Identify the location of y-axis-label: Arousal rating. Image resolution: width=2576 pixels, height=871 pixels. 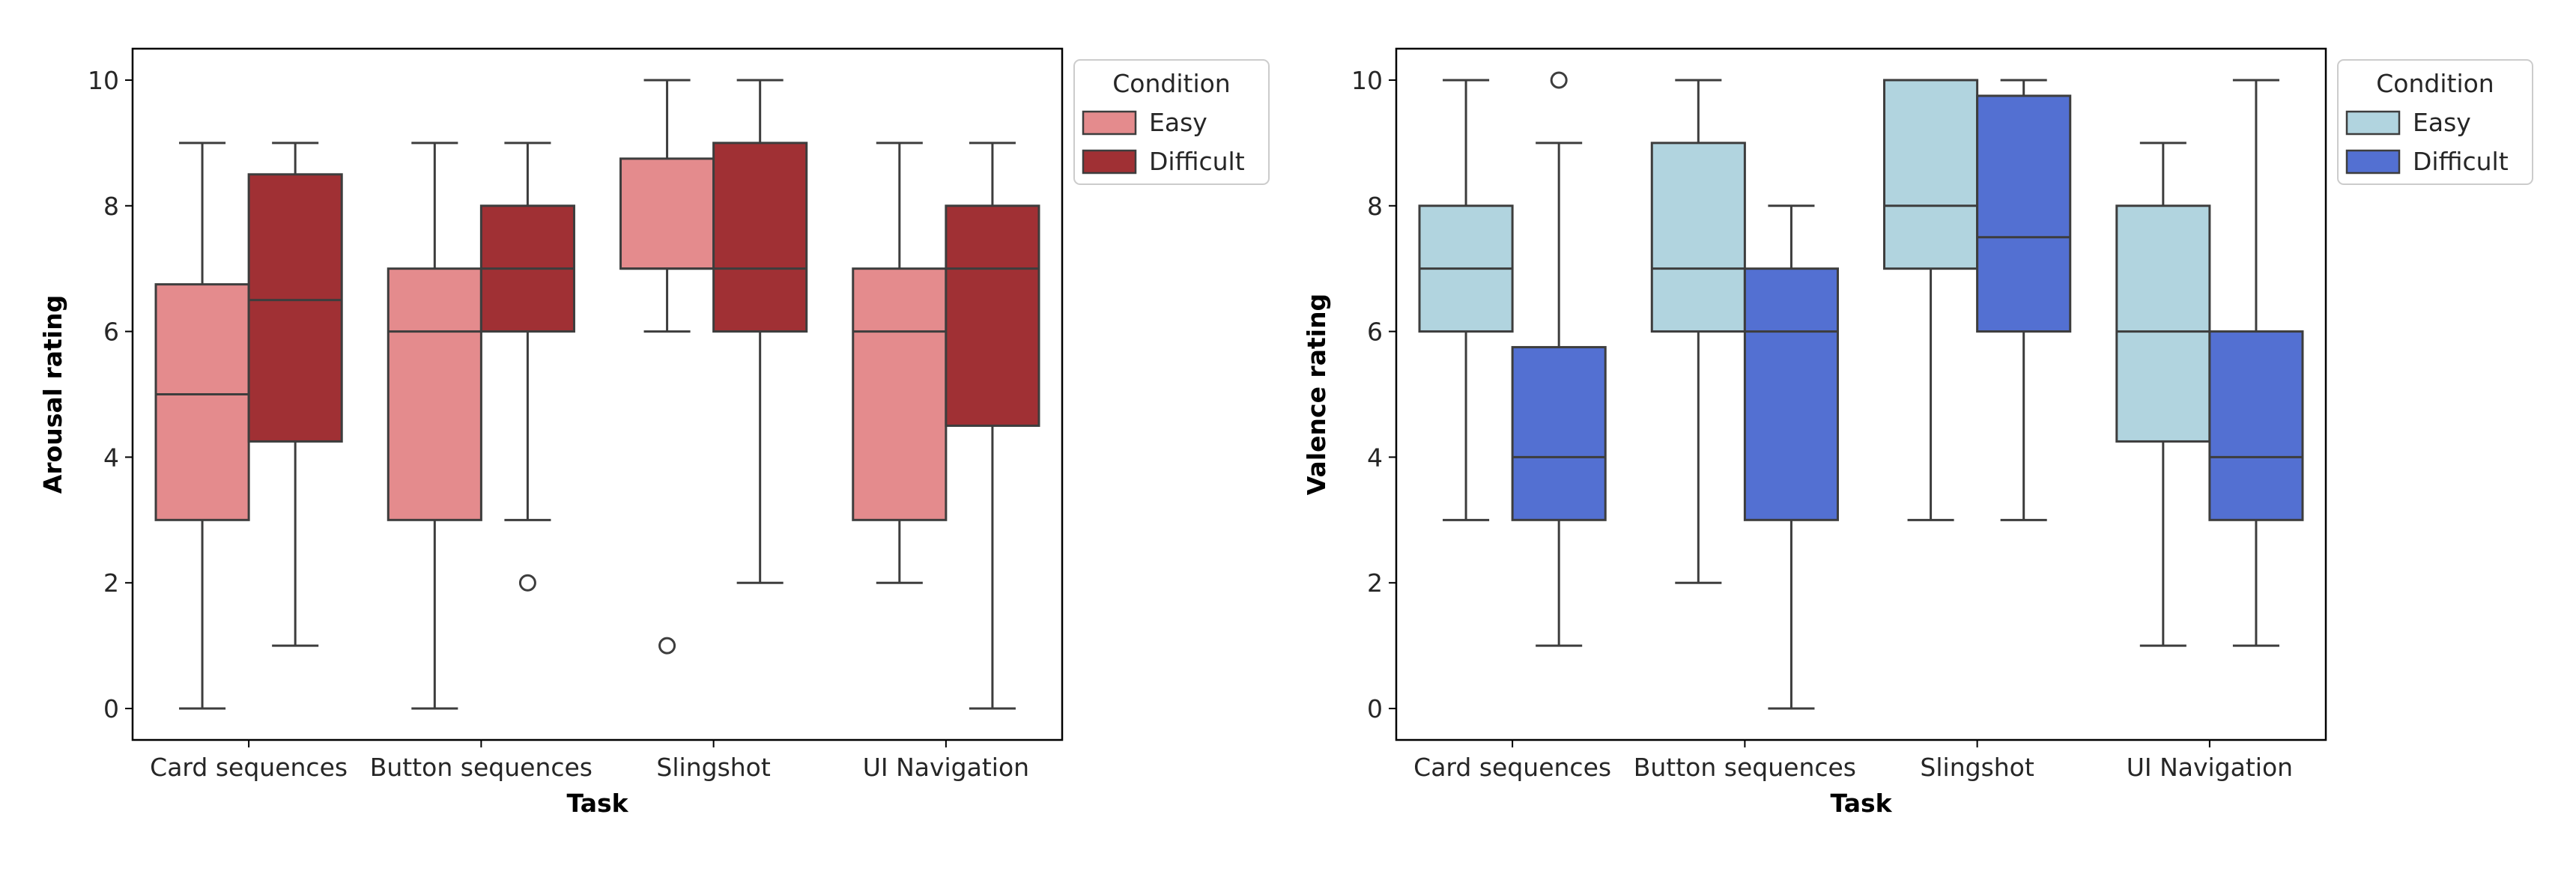
(53, 394).